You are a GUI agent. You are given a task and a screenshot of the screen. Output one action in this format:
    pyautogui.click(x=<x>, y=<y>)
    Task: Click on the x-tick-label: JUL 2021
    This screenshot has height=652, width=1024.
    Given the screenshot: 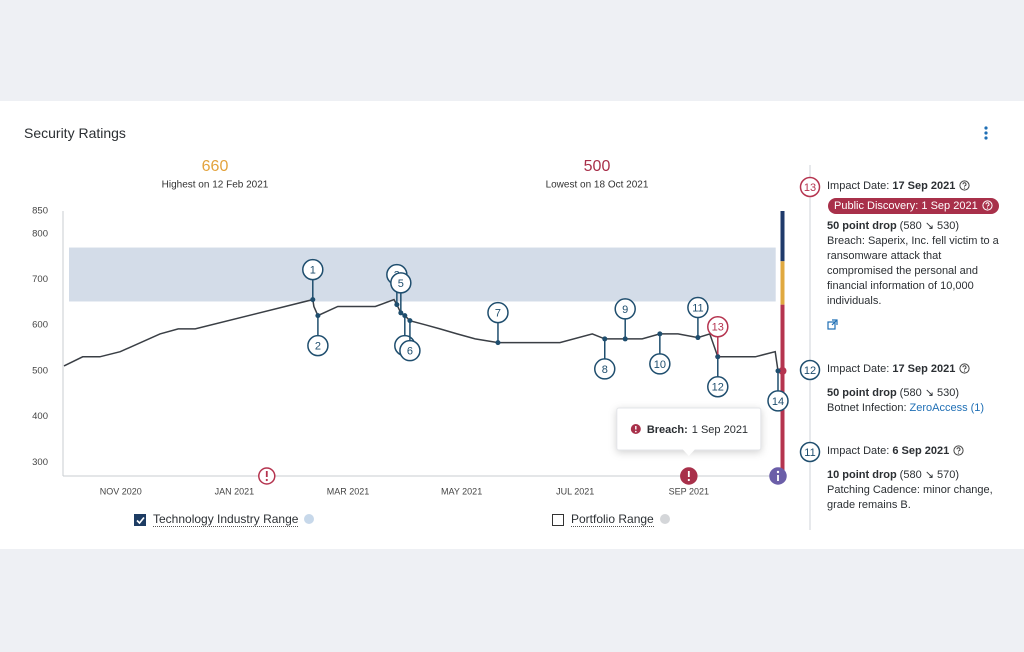 What is the action you would take?
    pyautogui.click(x=575, y=491)
    